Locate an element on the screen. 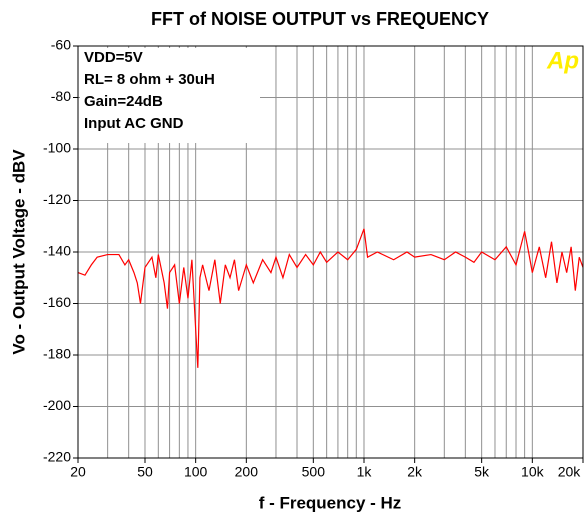 This screenshot has height=518, width=584. x-tick-label: 2k is located at coordinates (415, 472).